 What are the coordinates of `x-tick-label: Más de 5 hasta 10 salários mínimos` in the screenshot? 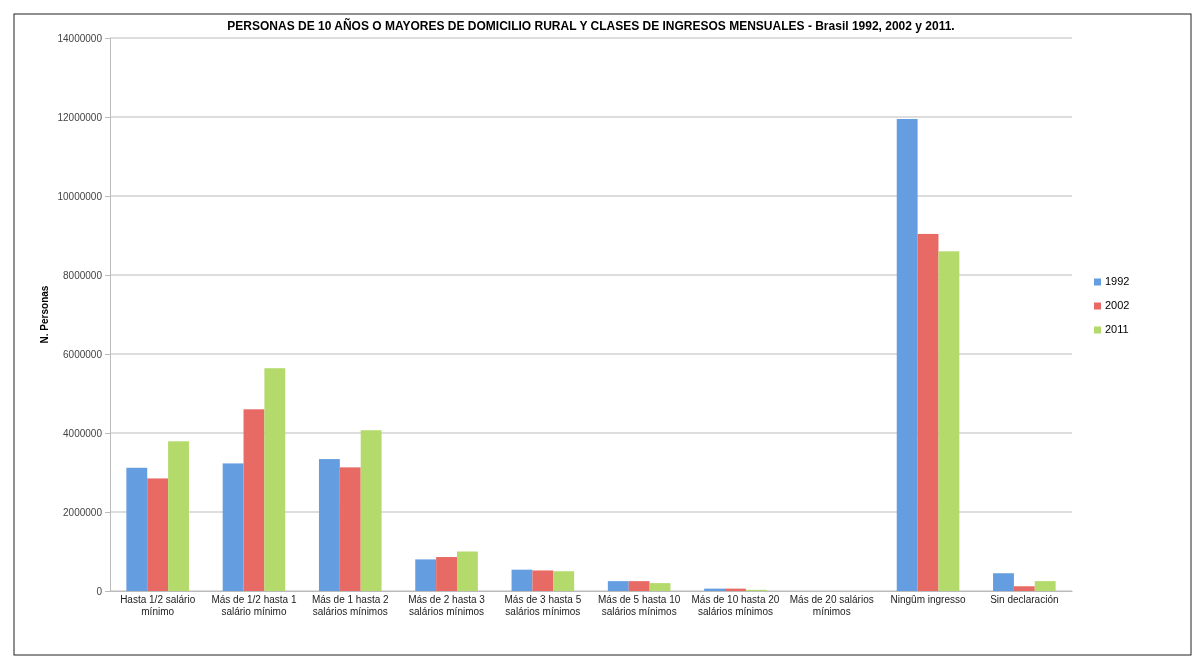 It's located at (639, 605).